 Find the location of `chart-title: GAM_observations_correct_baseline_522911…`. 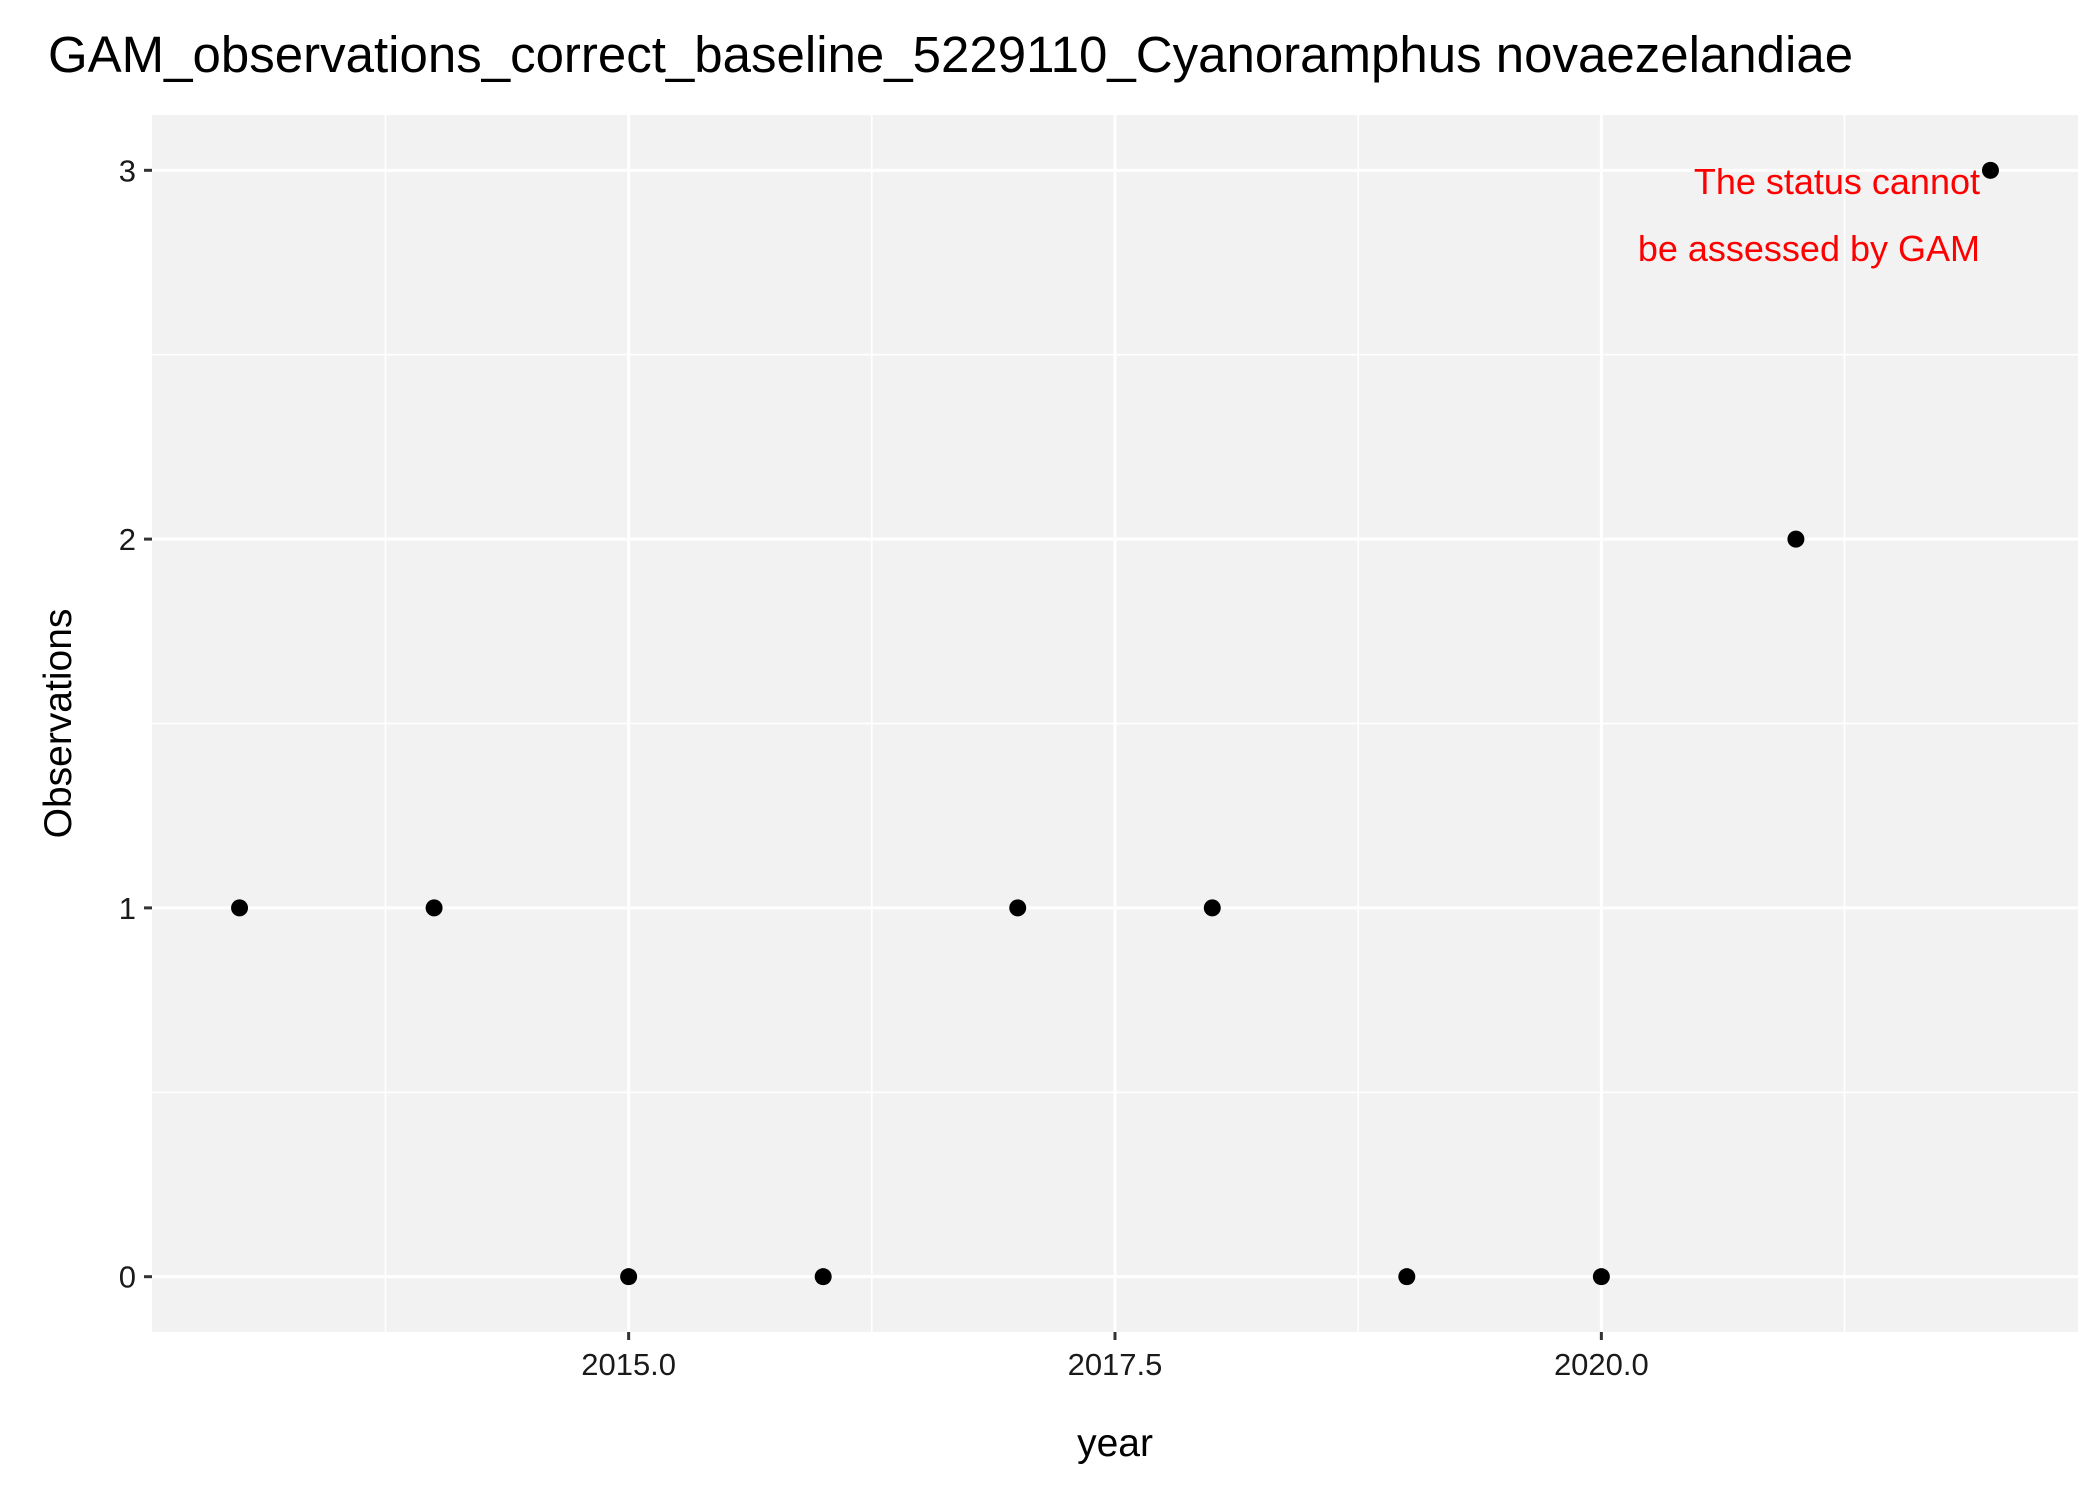

chart-title: GAM_observations_correct_baseline_522911… is located at coordinates (950, 54).